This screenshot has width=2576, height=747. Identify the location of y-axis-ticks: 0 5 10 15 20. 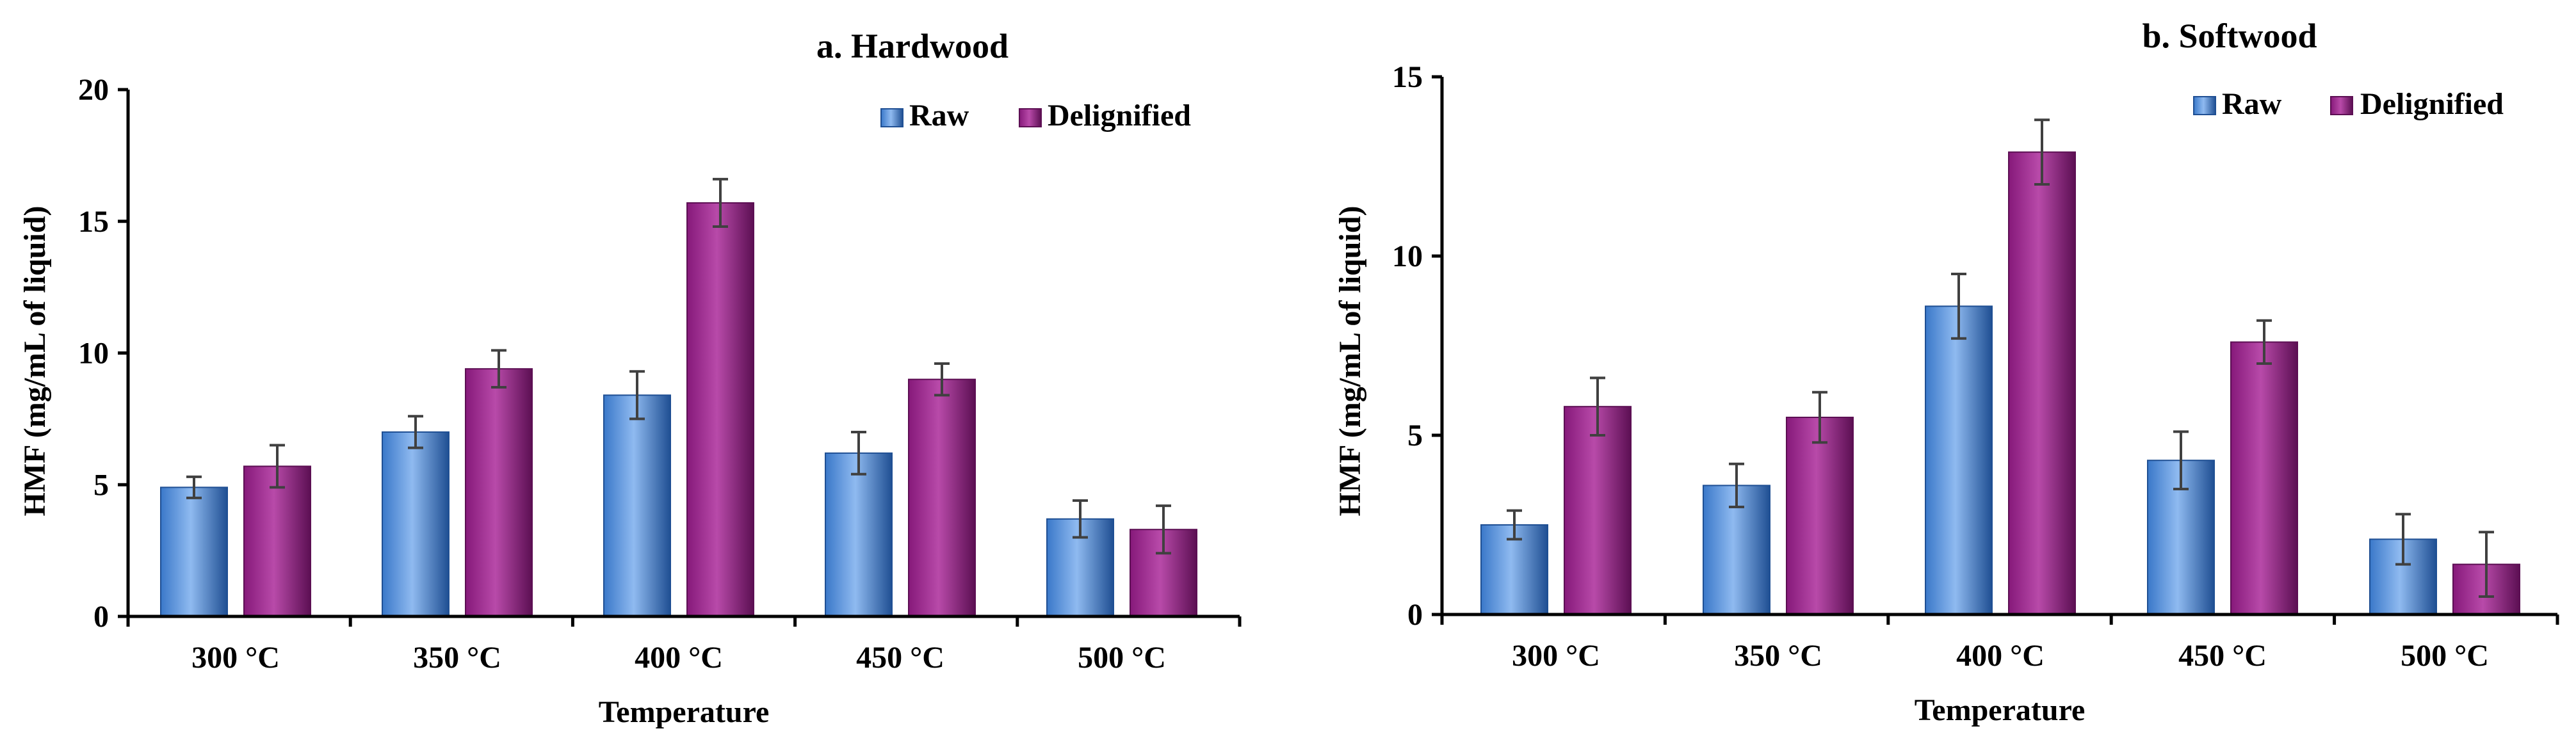
(103, 353).